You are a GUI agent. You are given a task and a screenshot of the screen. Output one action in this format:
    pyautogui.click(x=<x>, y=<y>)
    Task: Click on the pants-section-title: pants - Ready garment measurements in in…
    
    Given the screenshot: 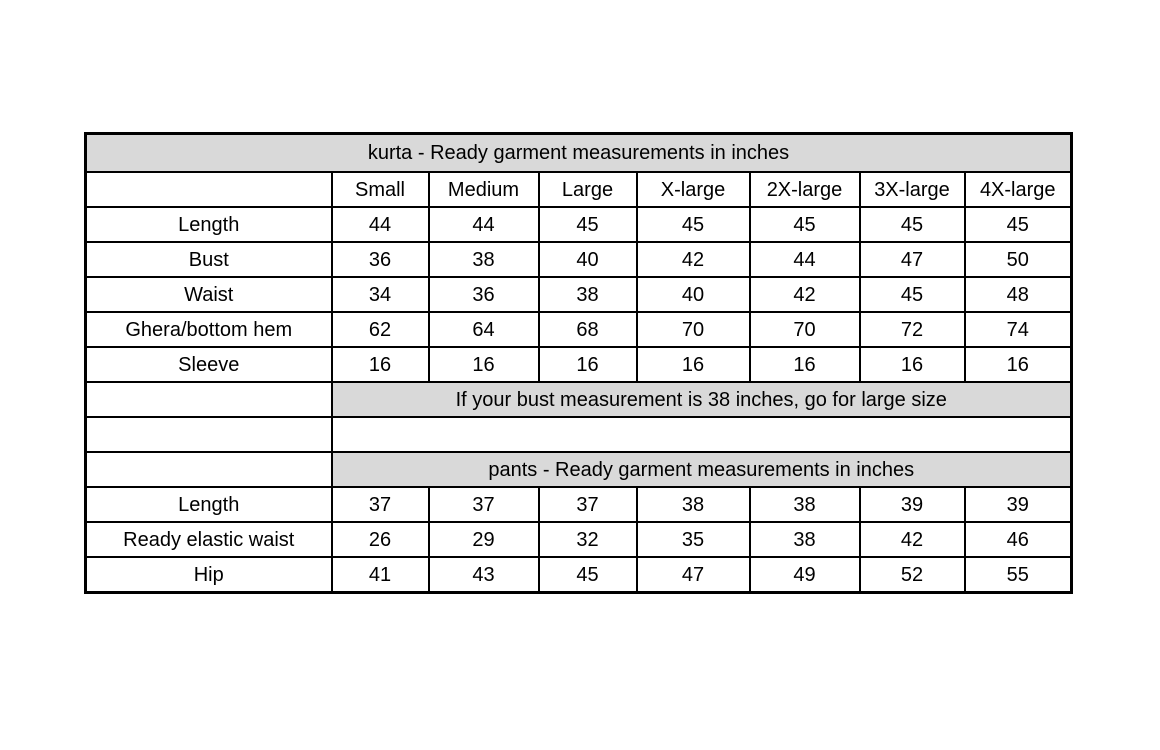 What is the action you would take?
    pyautogui.click(x=701, y=469)
    